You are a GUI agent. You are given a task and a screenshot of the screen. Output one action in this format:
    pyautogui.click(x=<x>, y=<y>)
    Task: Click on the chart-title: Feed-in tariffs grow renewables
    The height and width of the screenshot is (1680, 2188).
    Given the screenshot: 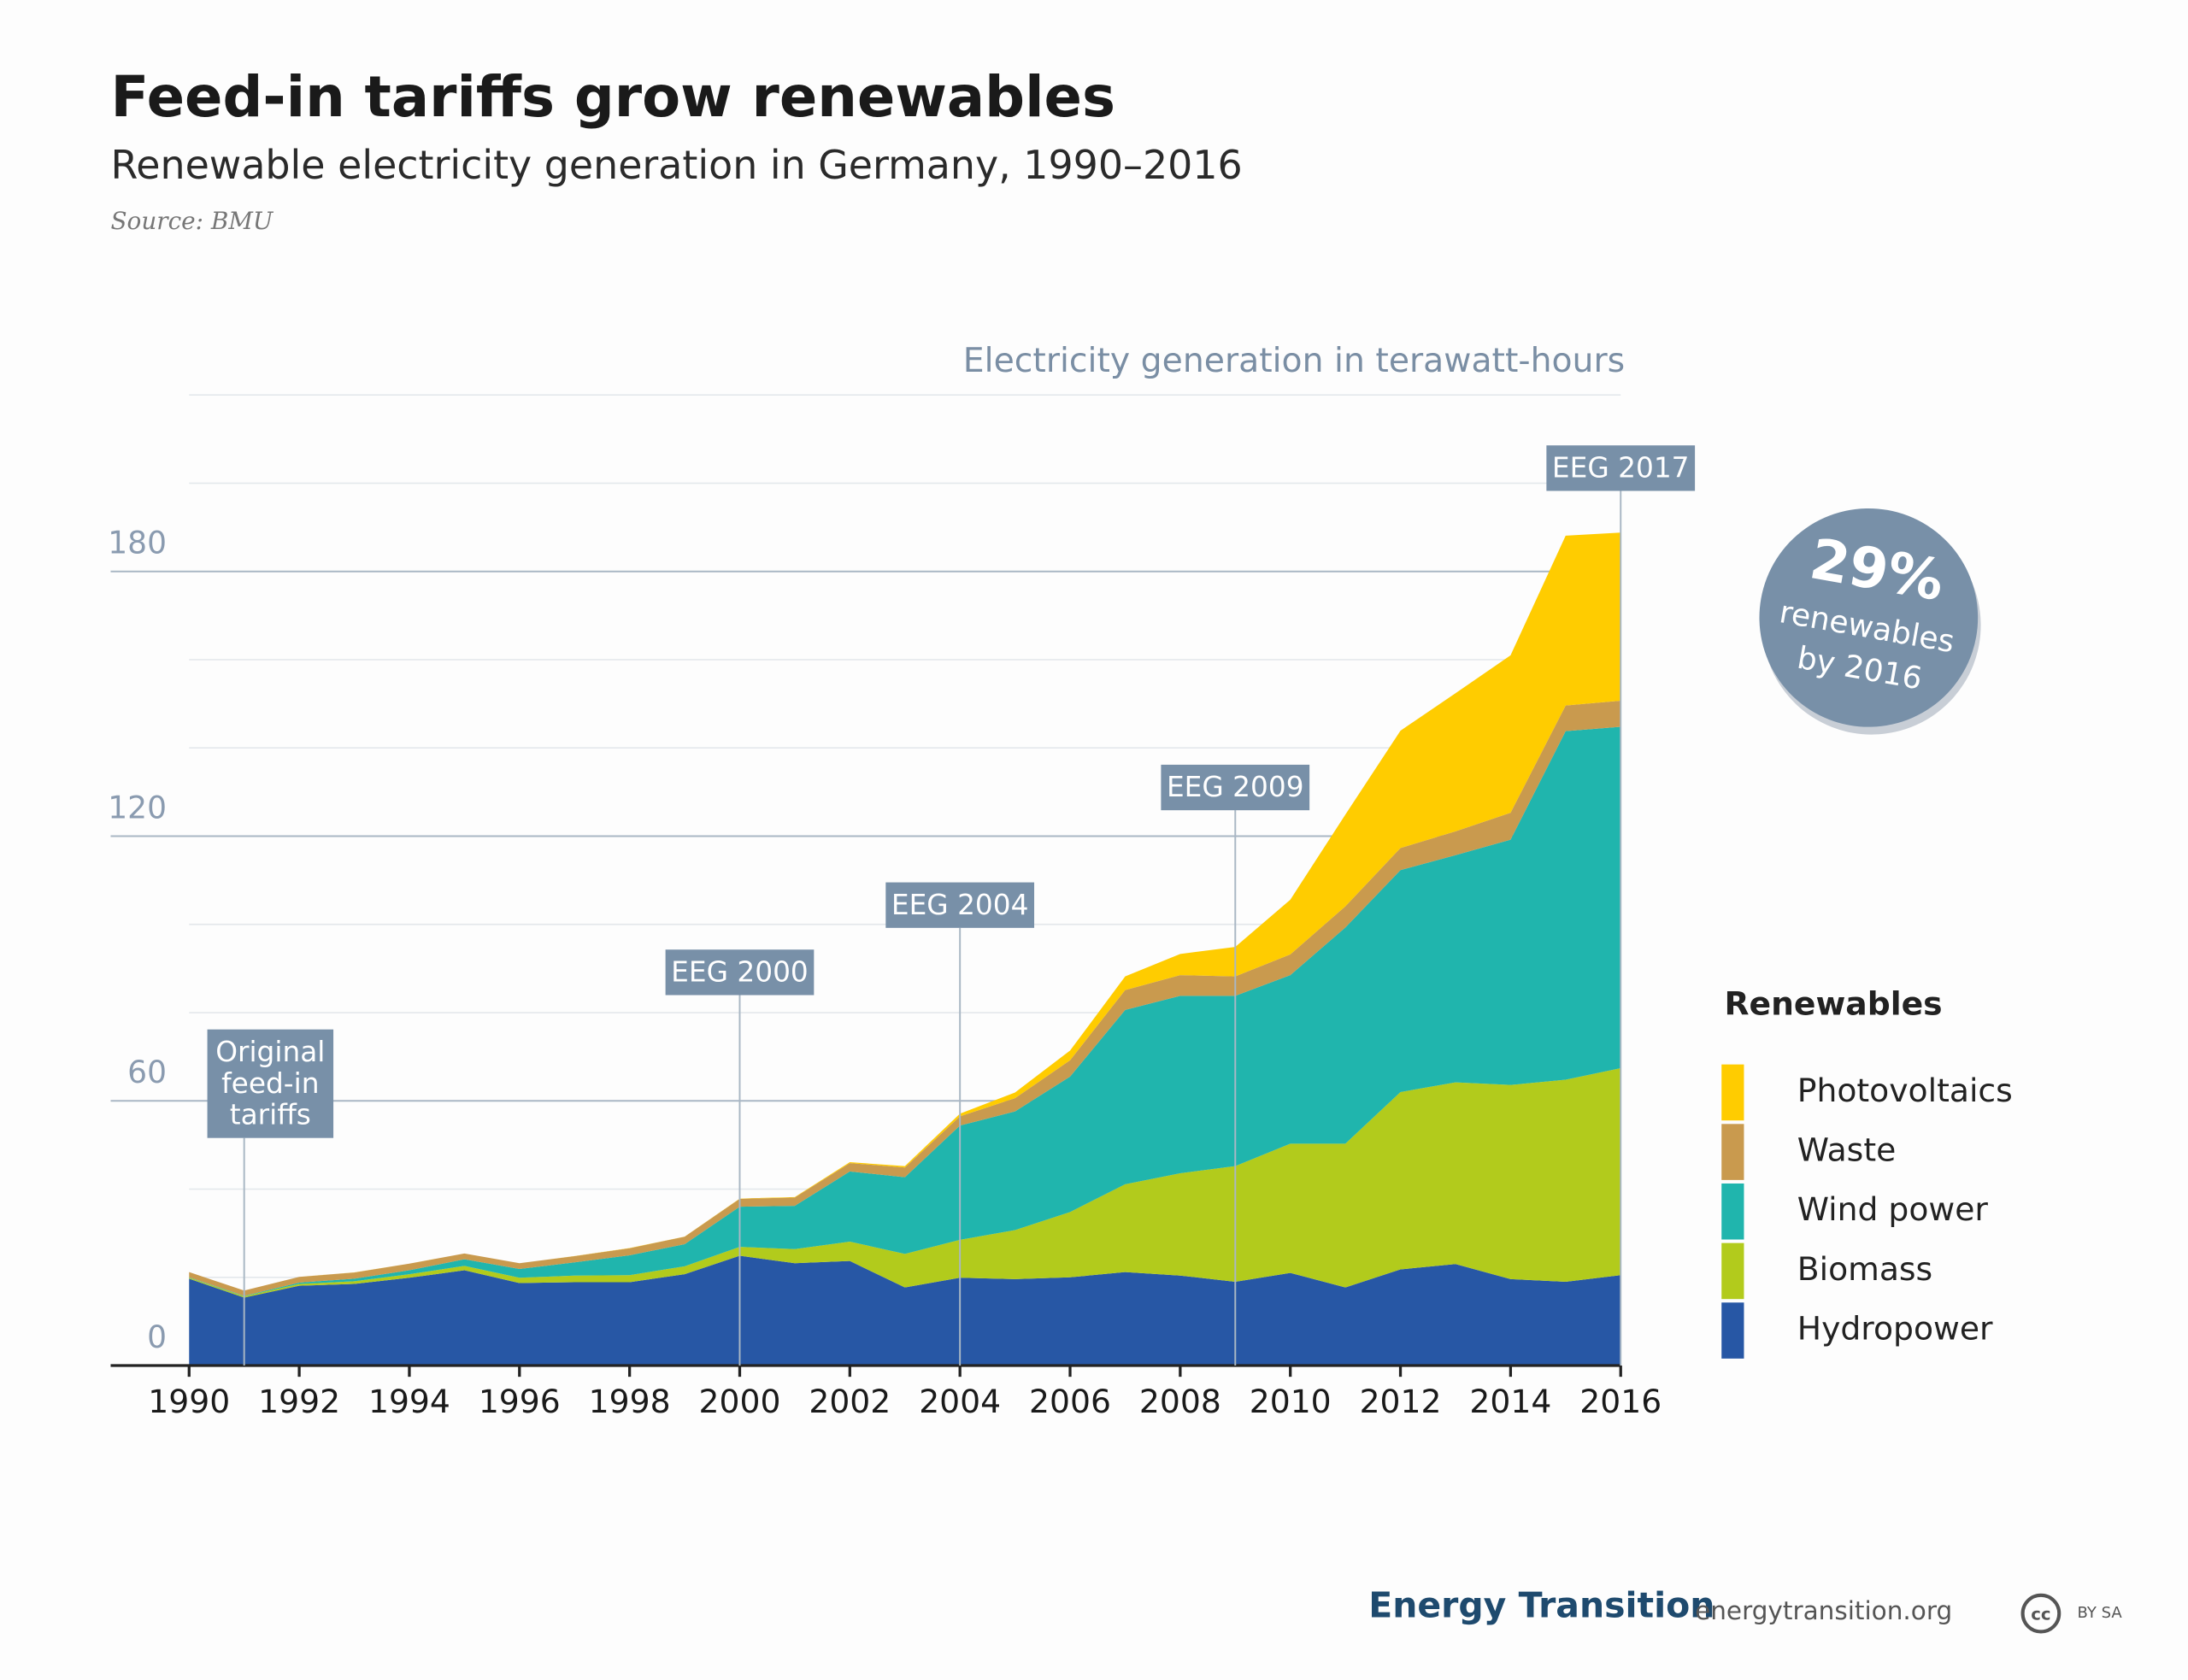 What is the action you would take?
    pyautogui.click(x=613, y=97)
    